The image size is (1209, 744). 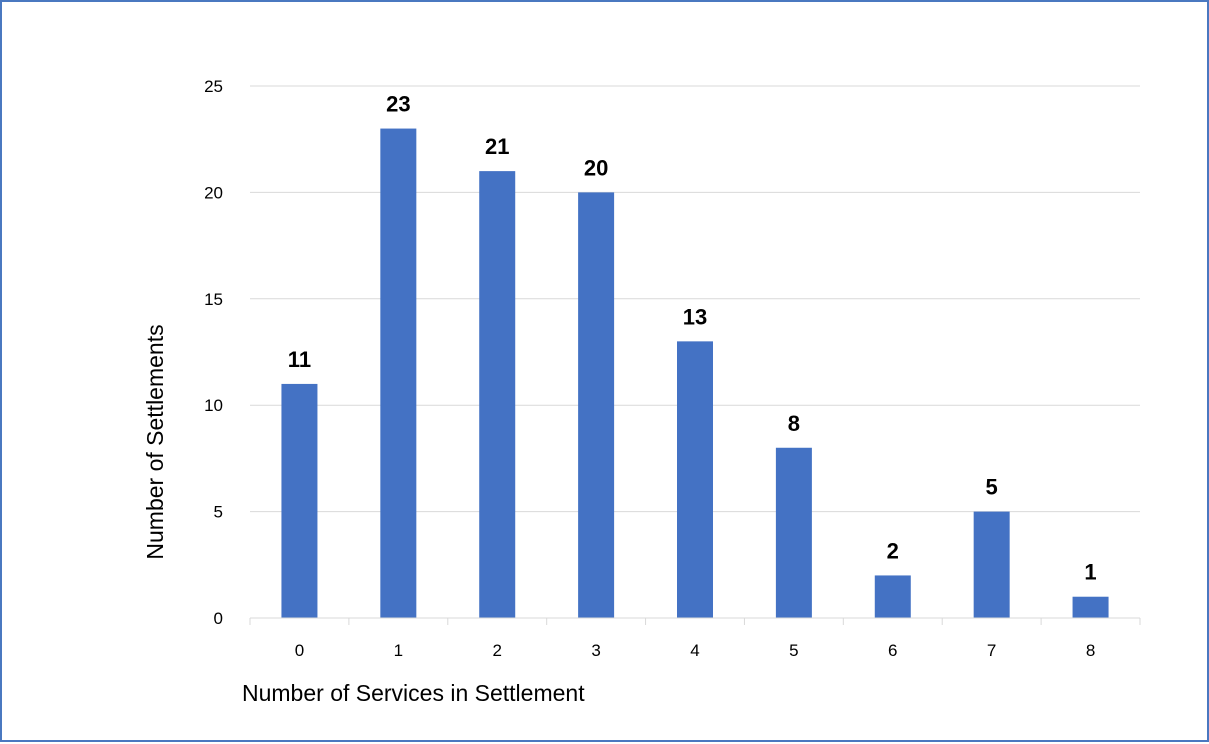 What do you see at coordinates (213, 86) in the screenshot?
I see `y-tick-label: 25` at bounding box center [213, 86].